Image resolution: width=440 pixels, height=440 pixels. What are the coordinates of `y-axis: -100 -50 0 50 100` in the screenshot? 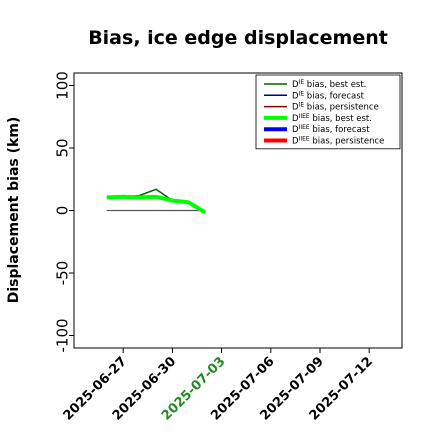 It's located at (64, 212).